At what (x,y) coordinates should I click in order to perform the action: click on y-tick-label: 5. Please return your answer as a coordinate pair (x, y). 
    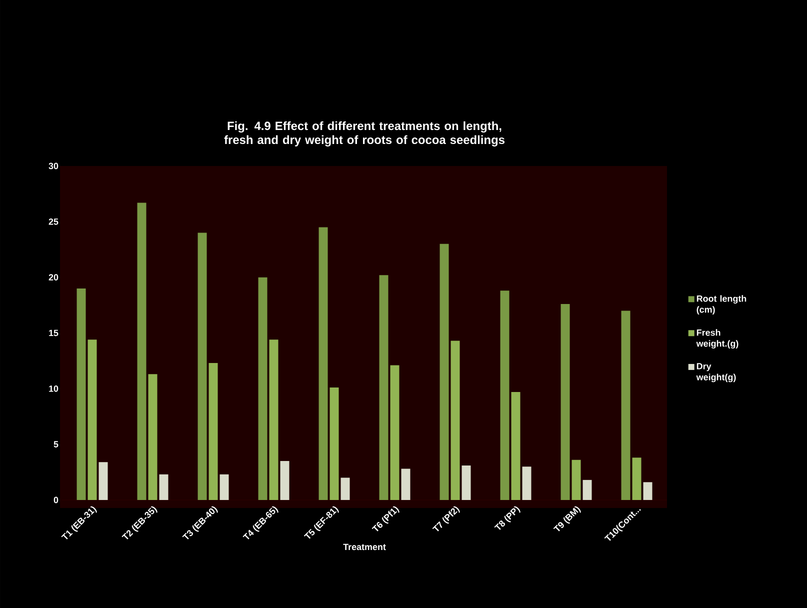
    Looking at the image, I should click on (56, 444).